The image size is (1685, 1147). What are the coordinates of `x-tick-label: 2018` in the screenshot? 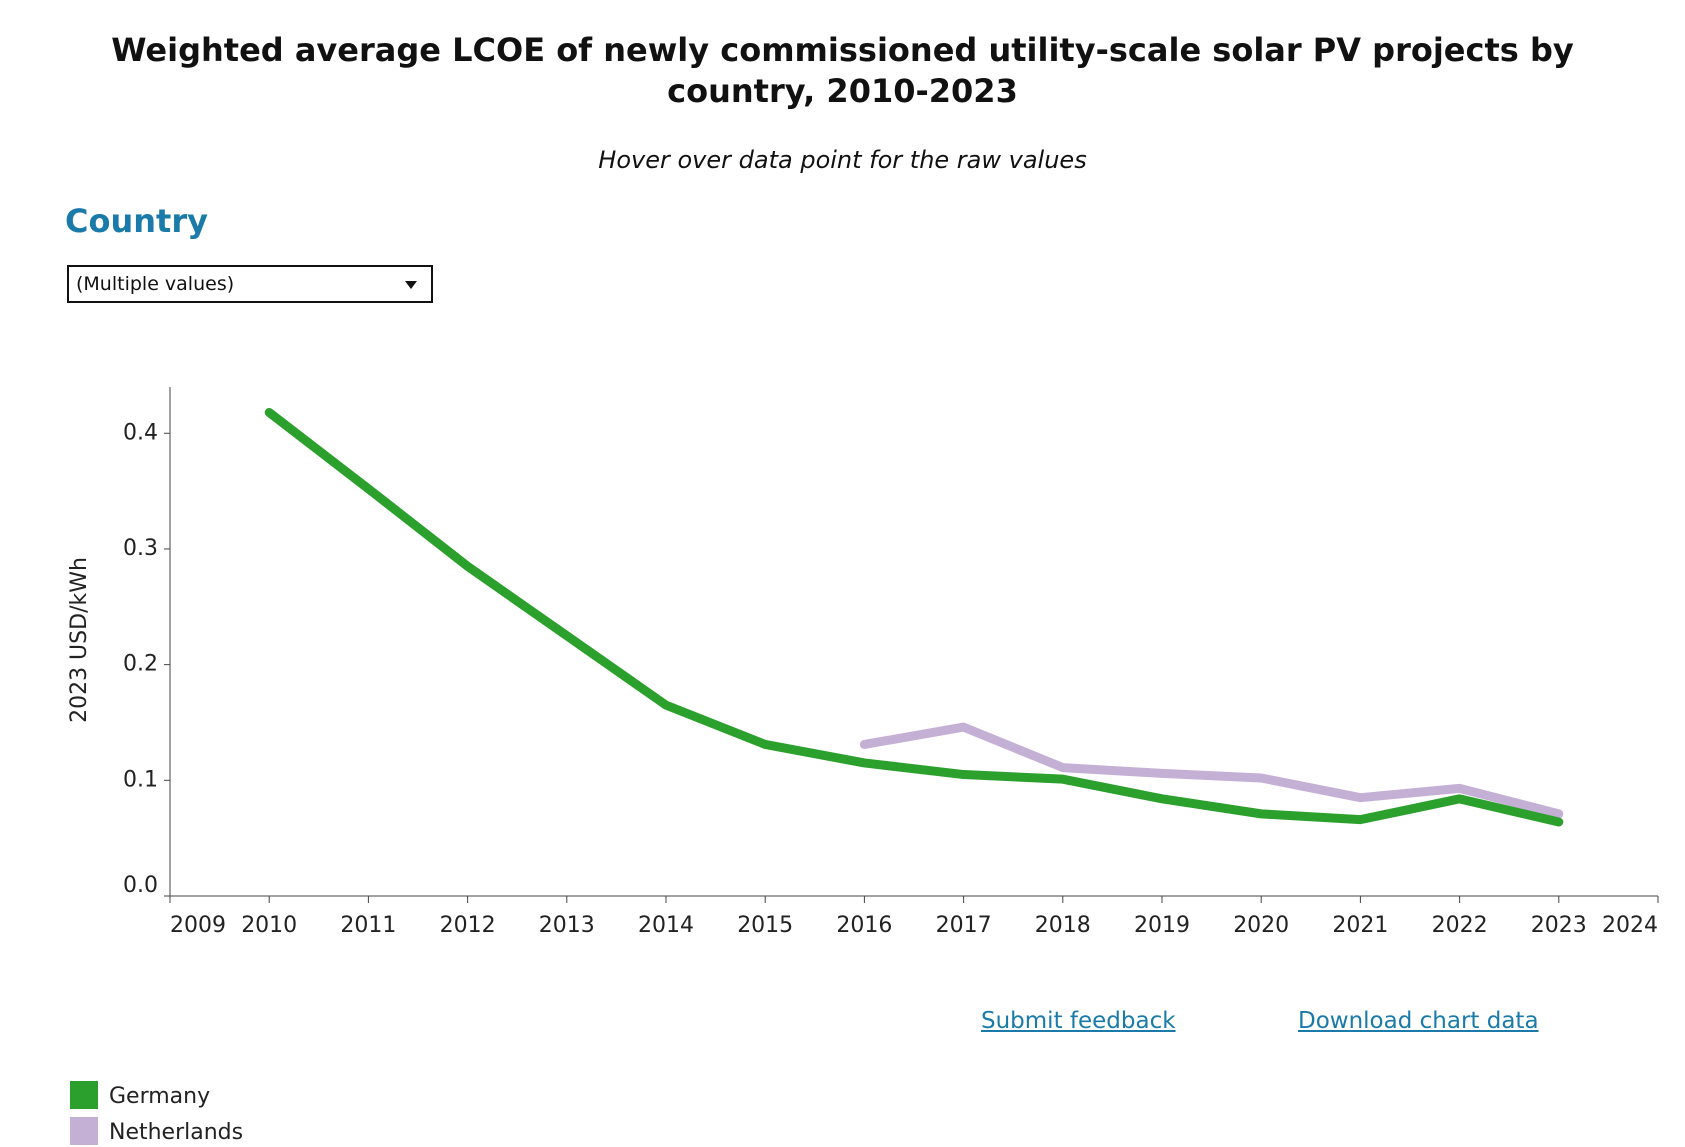 It's located at (1063, 925).